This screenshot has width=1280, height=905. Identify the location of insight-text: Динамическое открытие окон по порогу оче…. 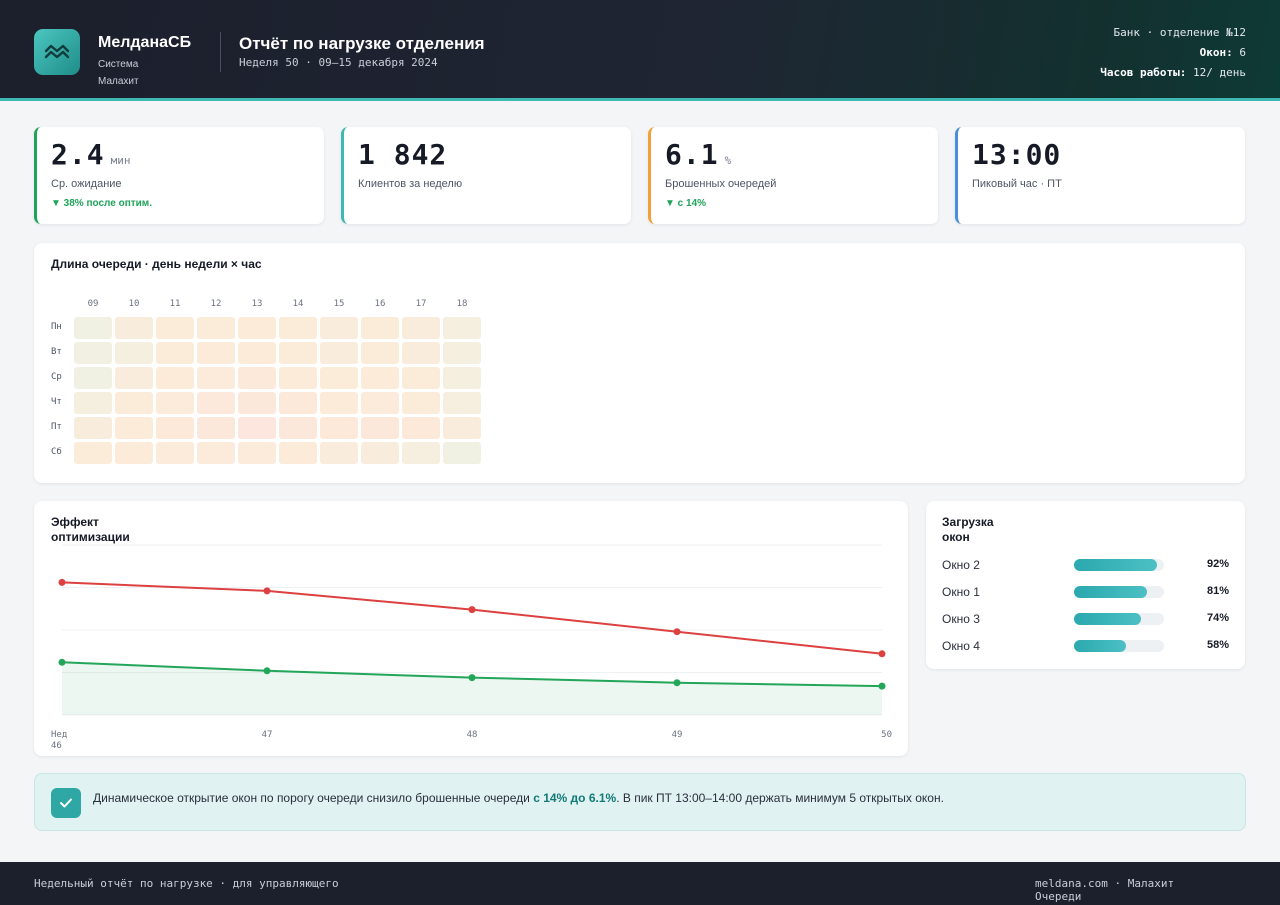
(518, 798).